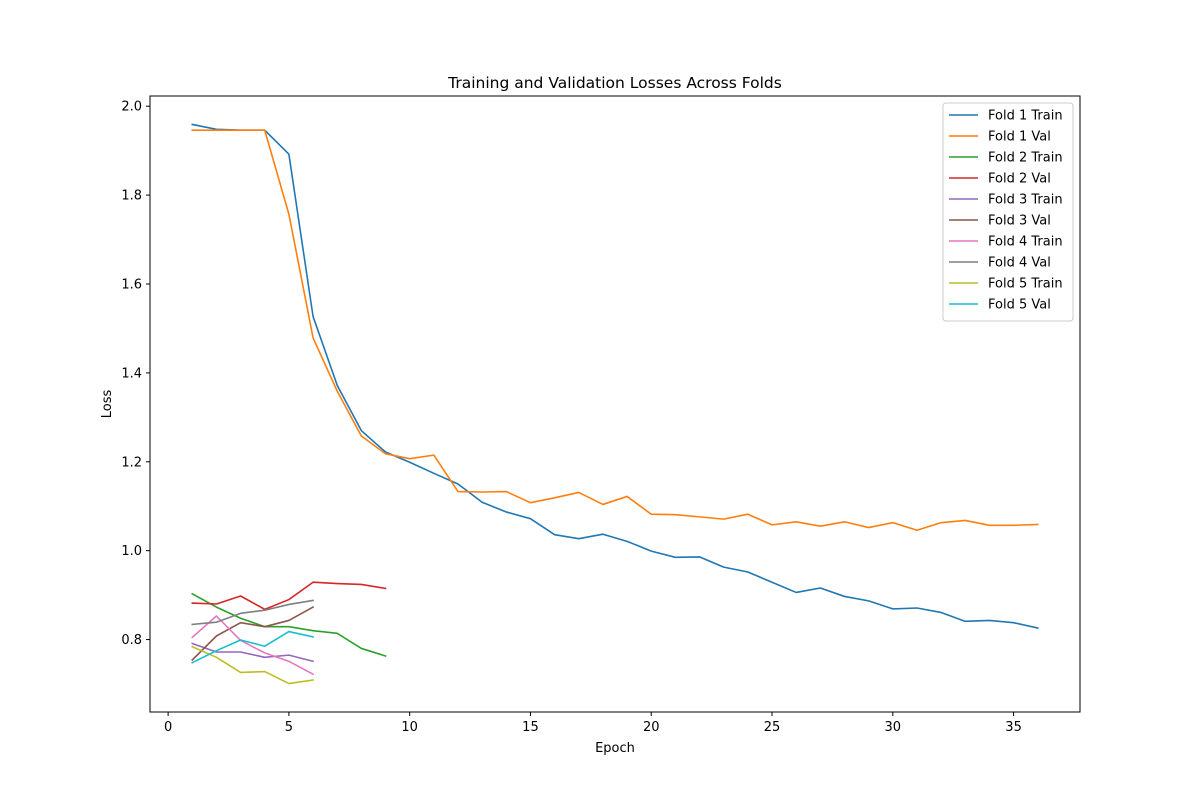 The image size is (1200, 804). I want to click on series-line-fold-2-val, so click(289, 596).